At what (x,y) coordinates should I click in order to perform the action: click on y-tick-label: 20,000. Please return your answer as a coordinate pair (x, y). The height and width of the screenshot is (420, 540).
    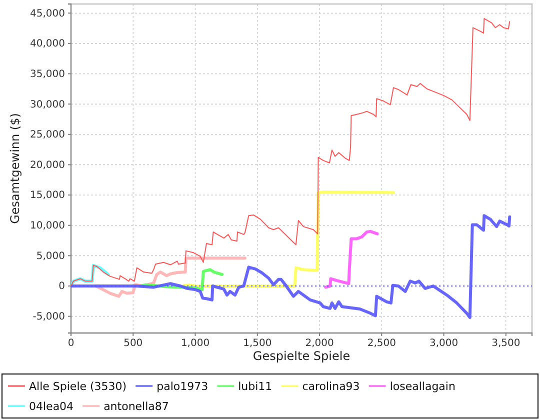
    Looking at the image, I should click on (47, 165).